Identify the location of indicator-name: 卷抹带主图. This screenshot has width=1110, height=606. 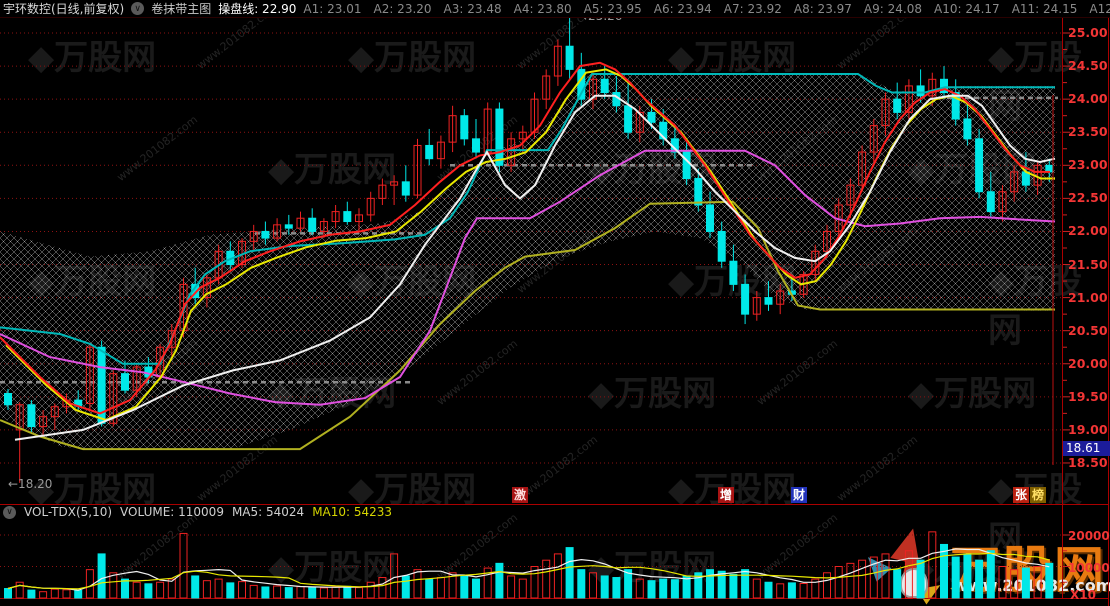
(181, 9).